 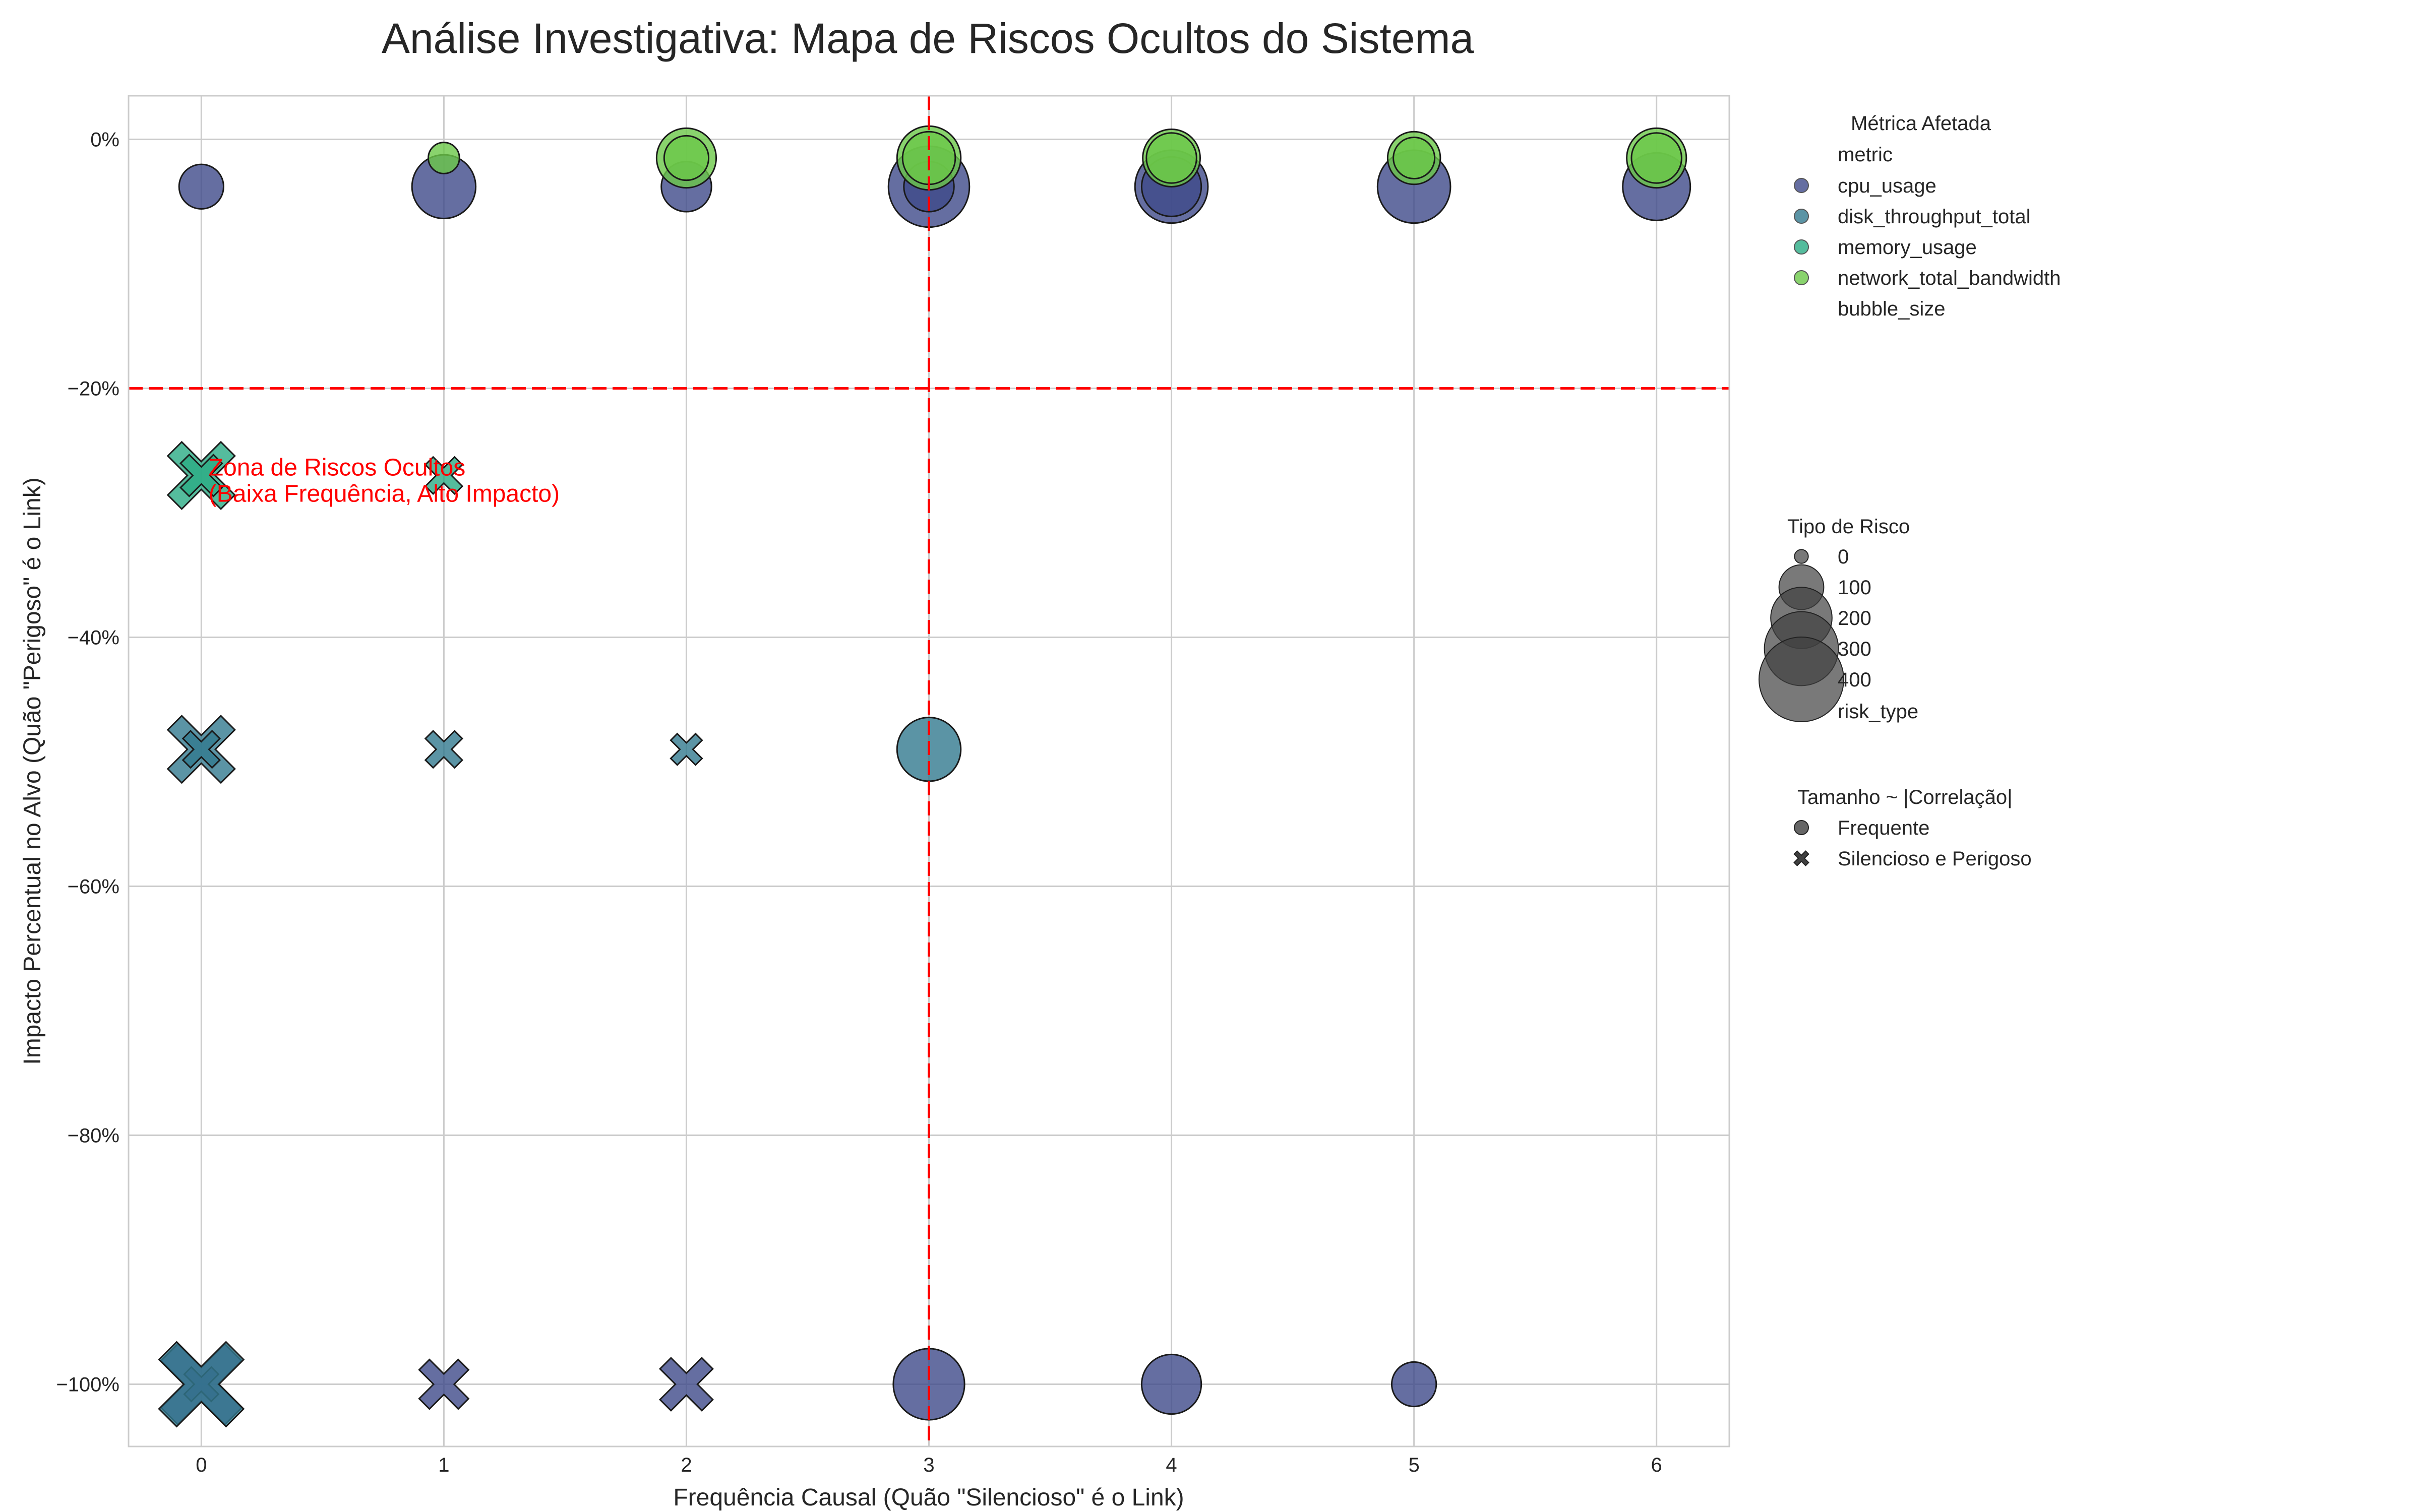 I want to click on y-tick-label: 0%, so click(x=104, y=140).